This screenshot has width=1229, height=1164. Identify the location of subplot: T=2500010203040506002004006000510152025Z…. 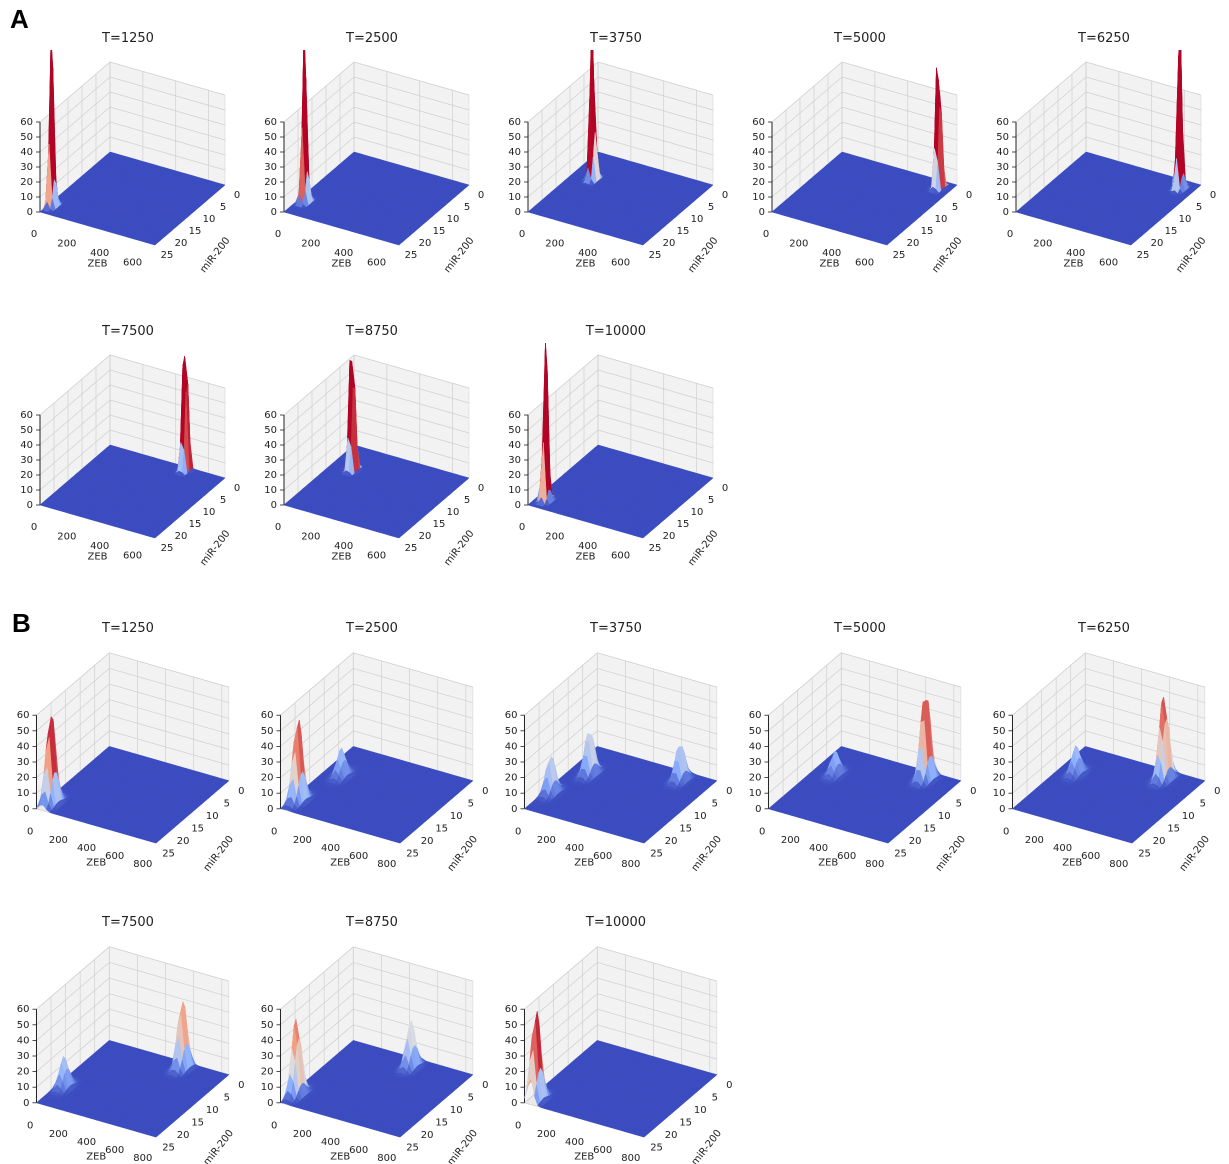
(374, 153).